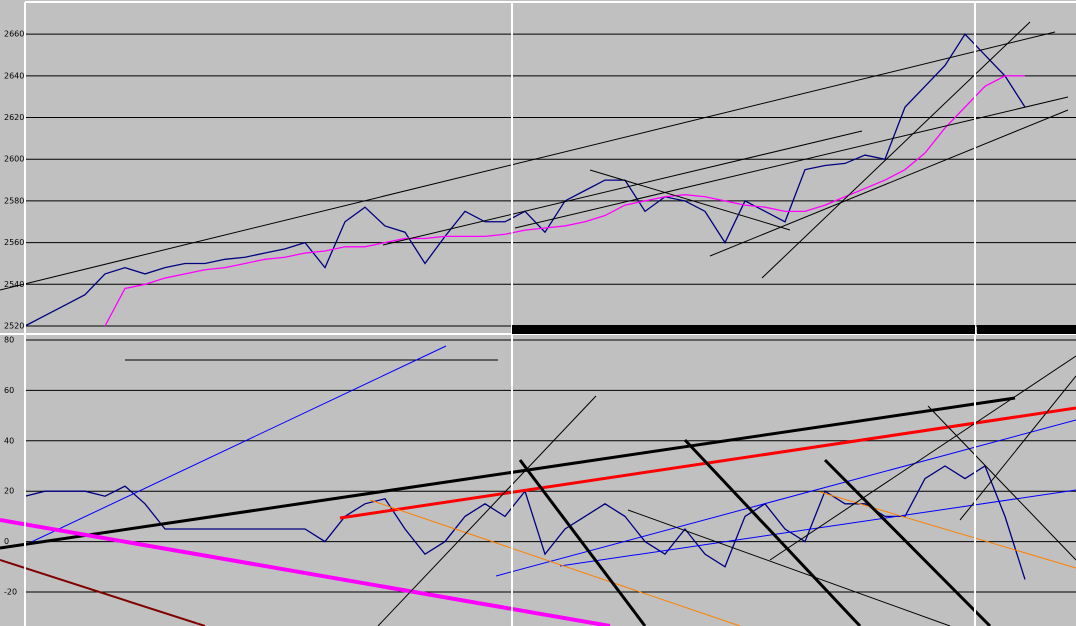 The image size is (1076, 626). What do you see at coordinates (14, 34) in the screenshot?
I see `y-tick-label: 2660` at bounding box center [14, 34].